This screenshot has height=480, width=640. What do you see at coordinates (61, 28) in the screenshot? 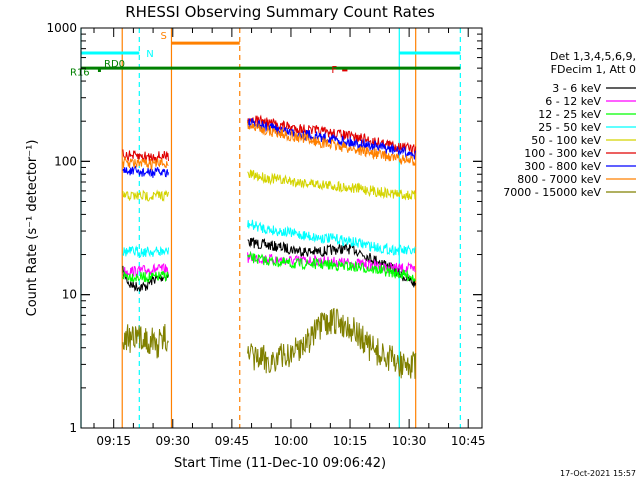
I see `y-tick-label: 1000` at bounding box center [61, 28].